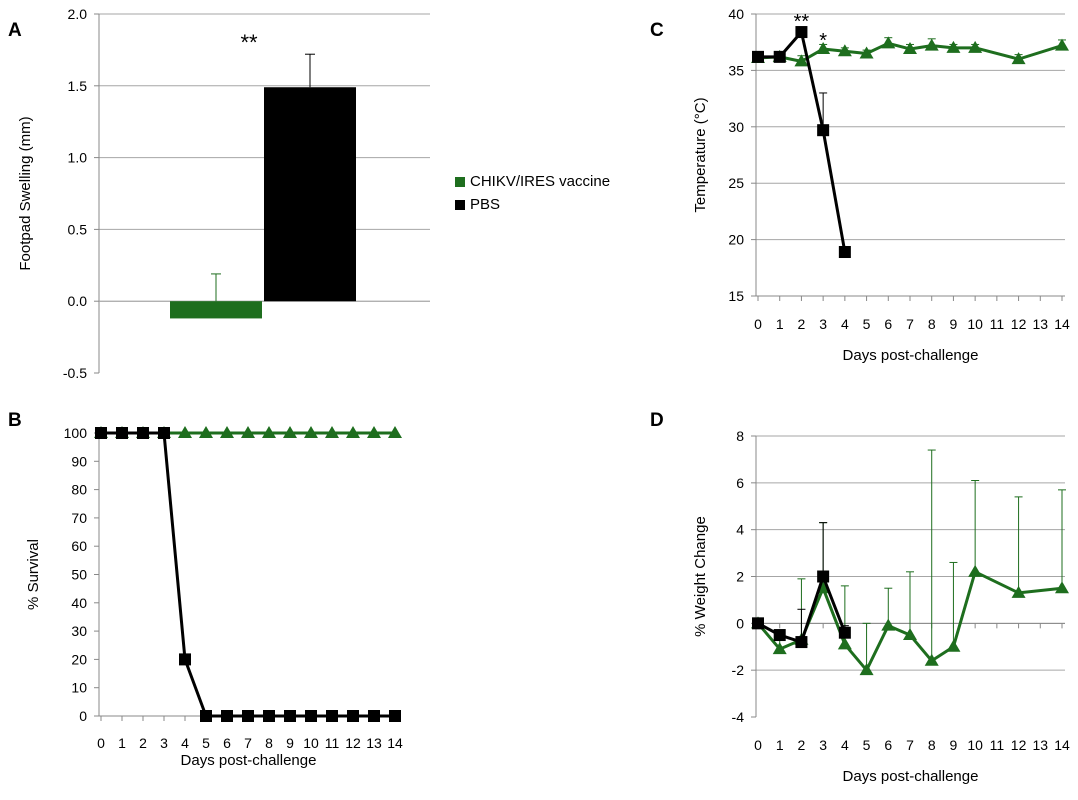 The image size is (1078, 800). I want to click on y-tick-label-b: 0, so click(83, 716).